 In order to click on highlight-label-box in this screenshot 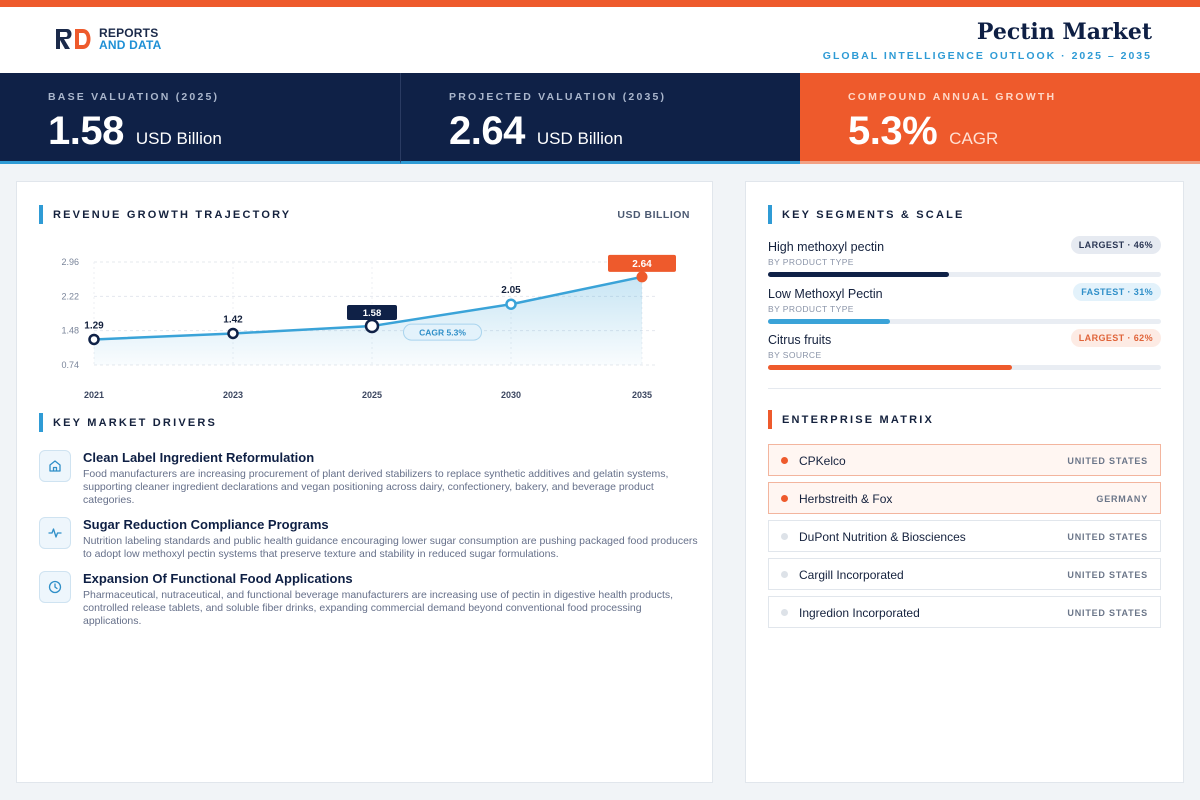, I will do `click(372, 313)`.